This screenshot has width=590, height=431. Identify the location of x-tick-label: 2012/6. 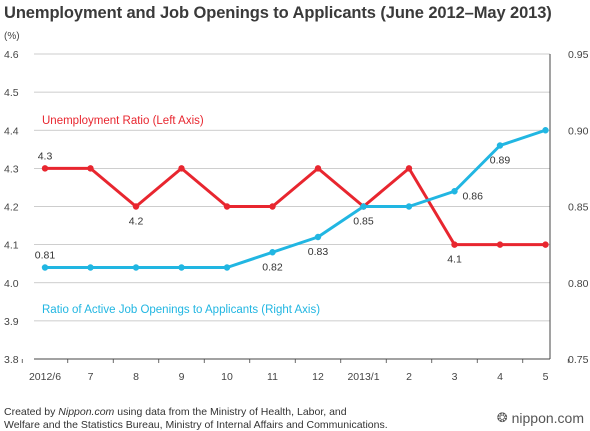
(45, 377).